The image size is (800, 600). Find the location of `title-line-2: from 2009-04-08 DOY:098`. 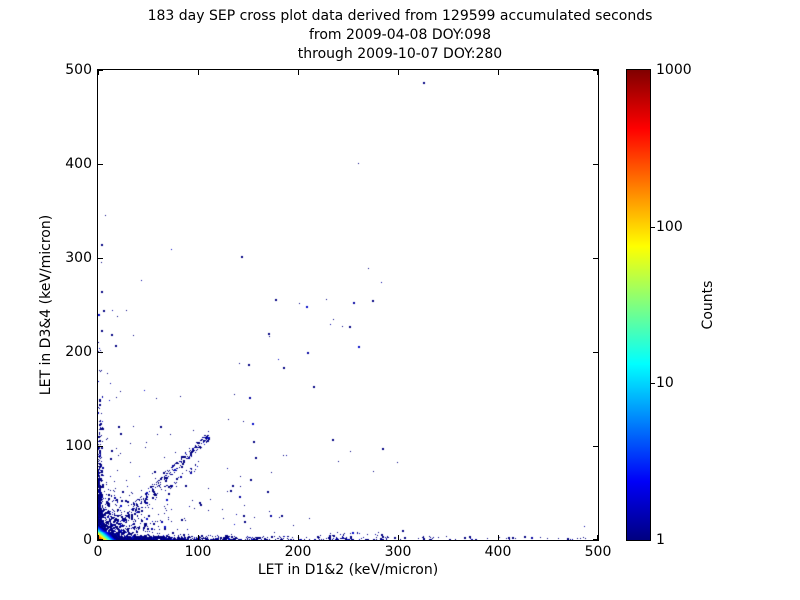

title-line-2: from 2009-04-08 DOY:098 is located at coordinates (399, 35).